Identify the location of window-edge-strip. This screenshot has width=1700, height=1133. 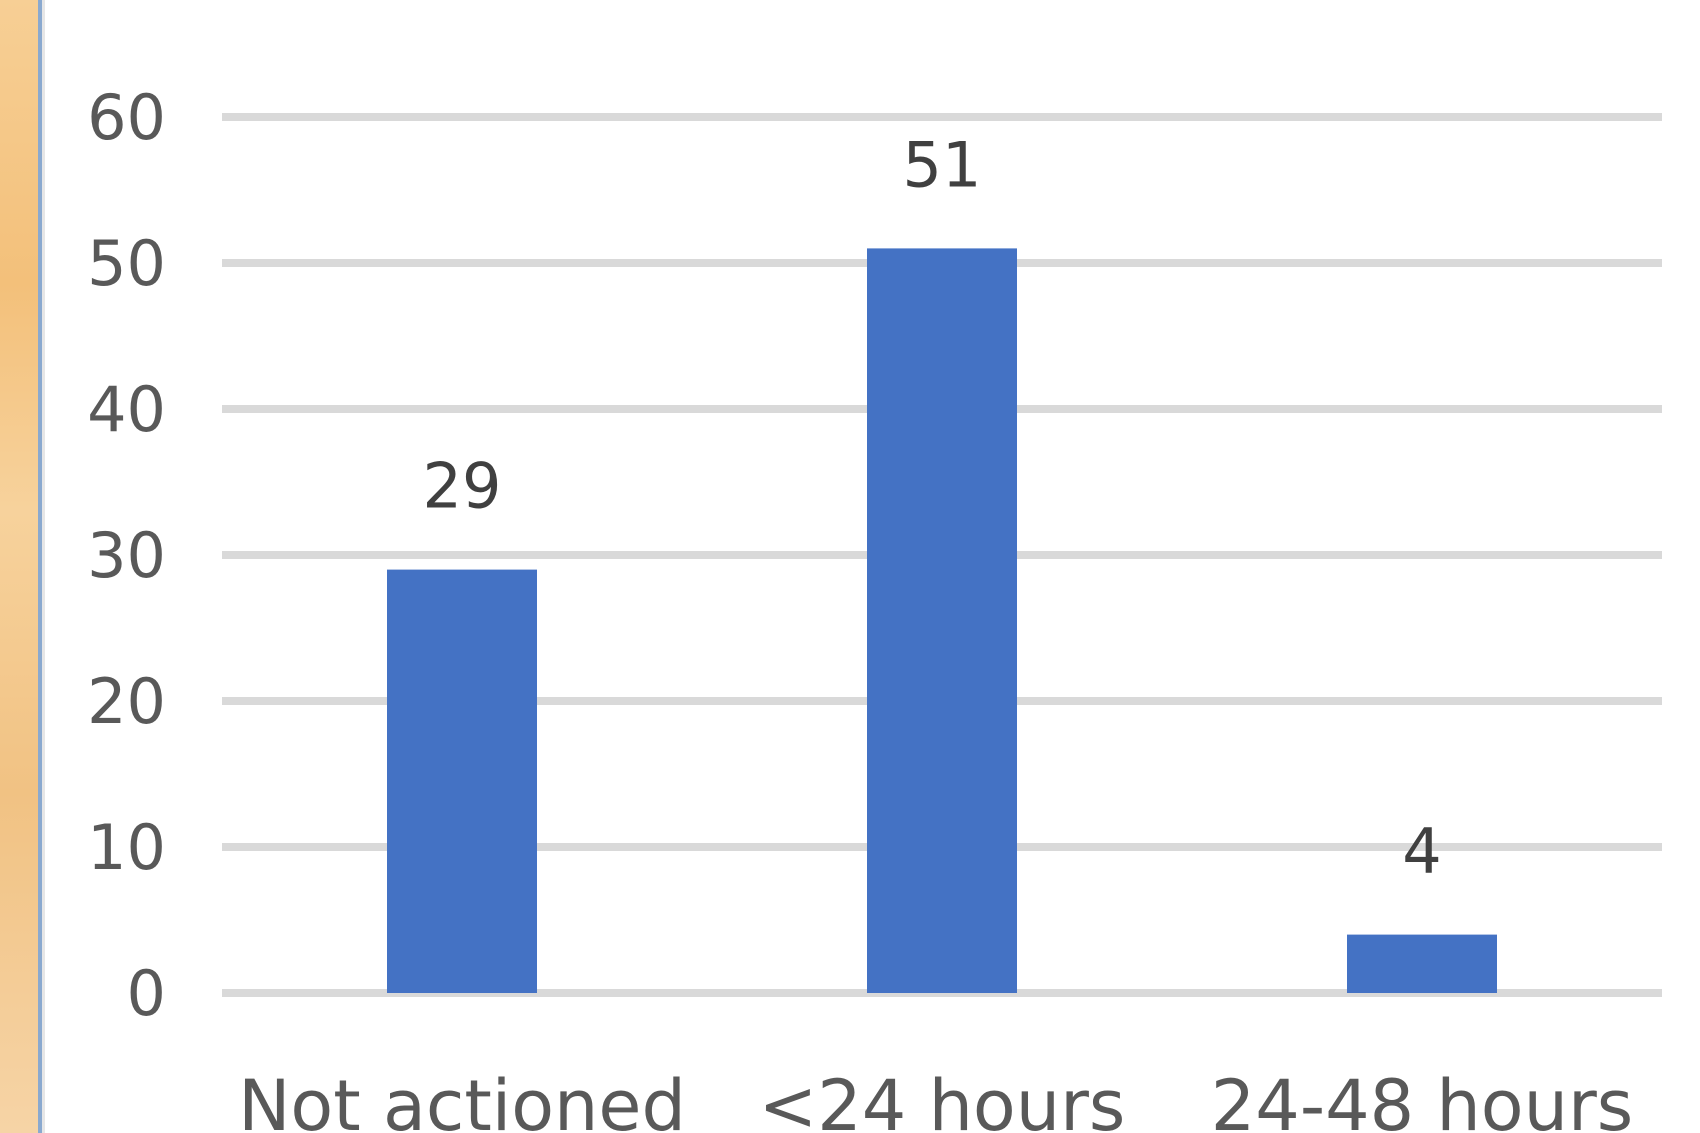
(19, 566).